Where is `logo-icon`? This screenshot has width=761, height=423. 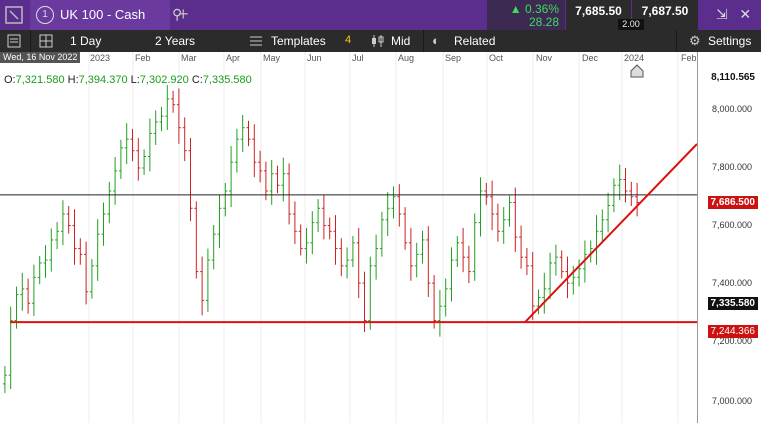
logo-icon is located at coordinates (14, 15).